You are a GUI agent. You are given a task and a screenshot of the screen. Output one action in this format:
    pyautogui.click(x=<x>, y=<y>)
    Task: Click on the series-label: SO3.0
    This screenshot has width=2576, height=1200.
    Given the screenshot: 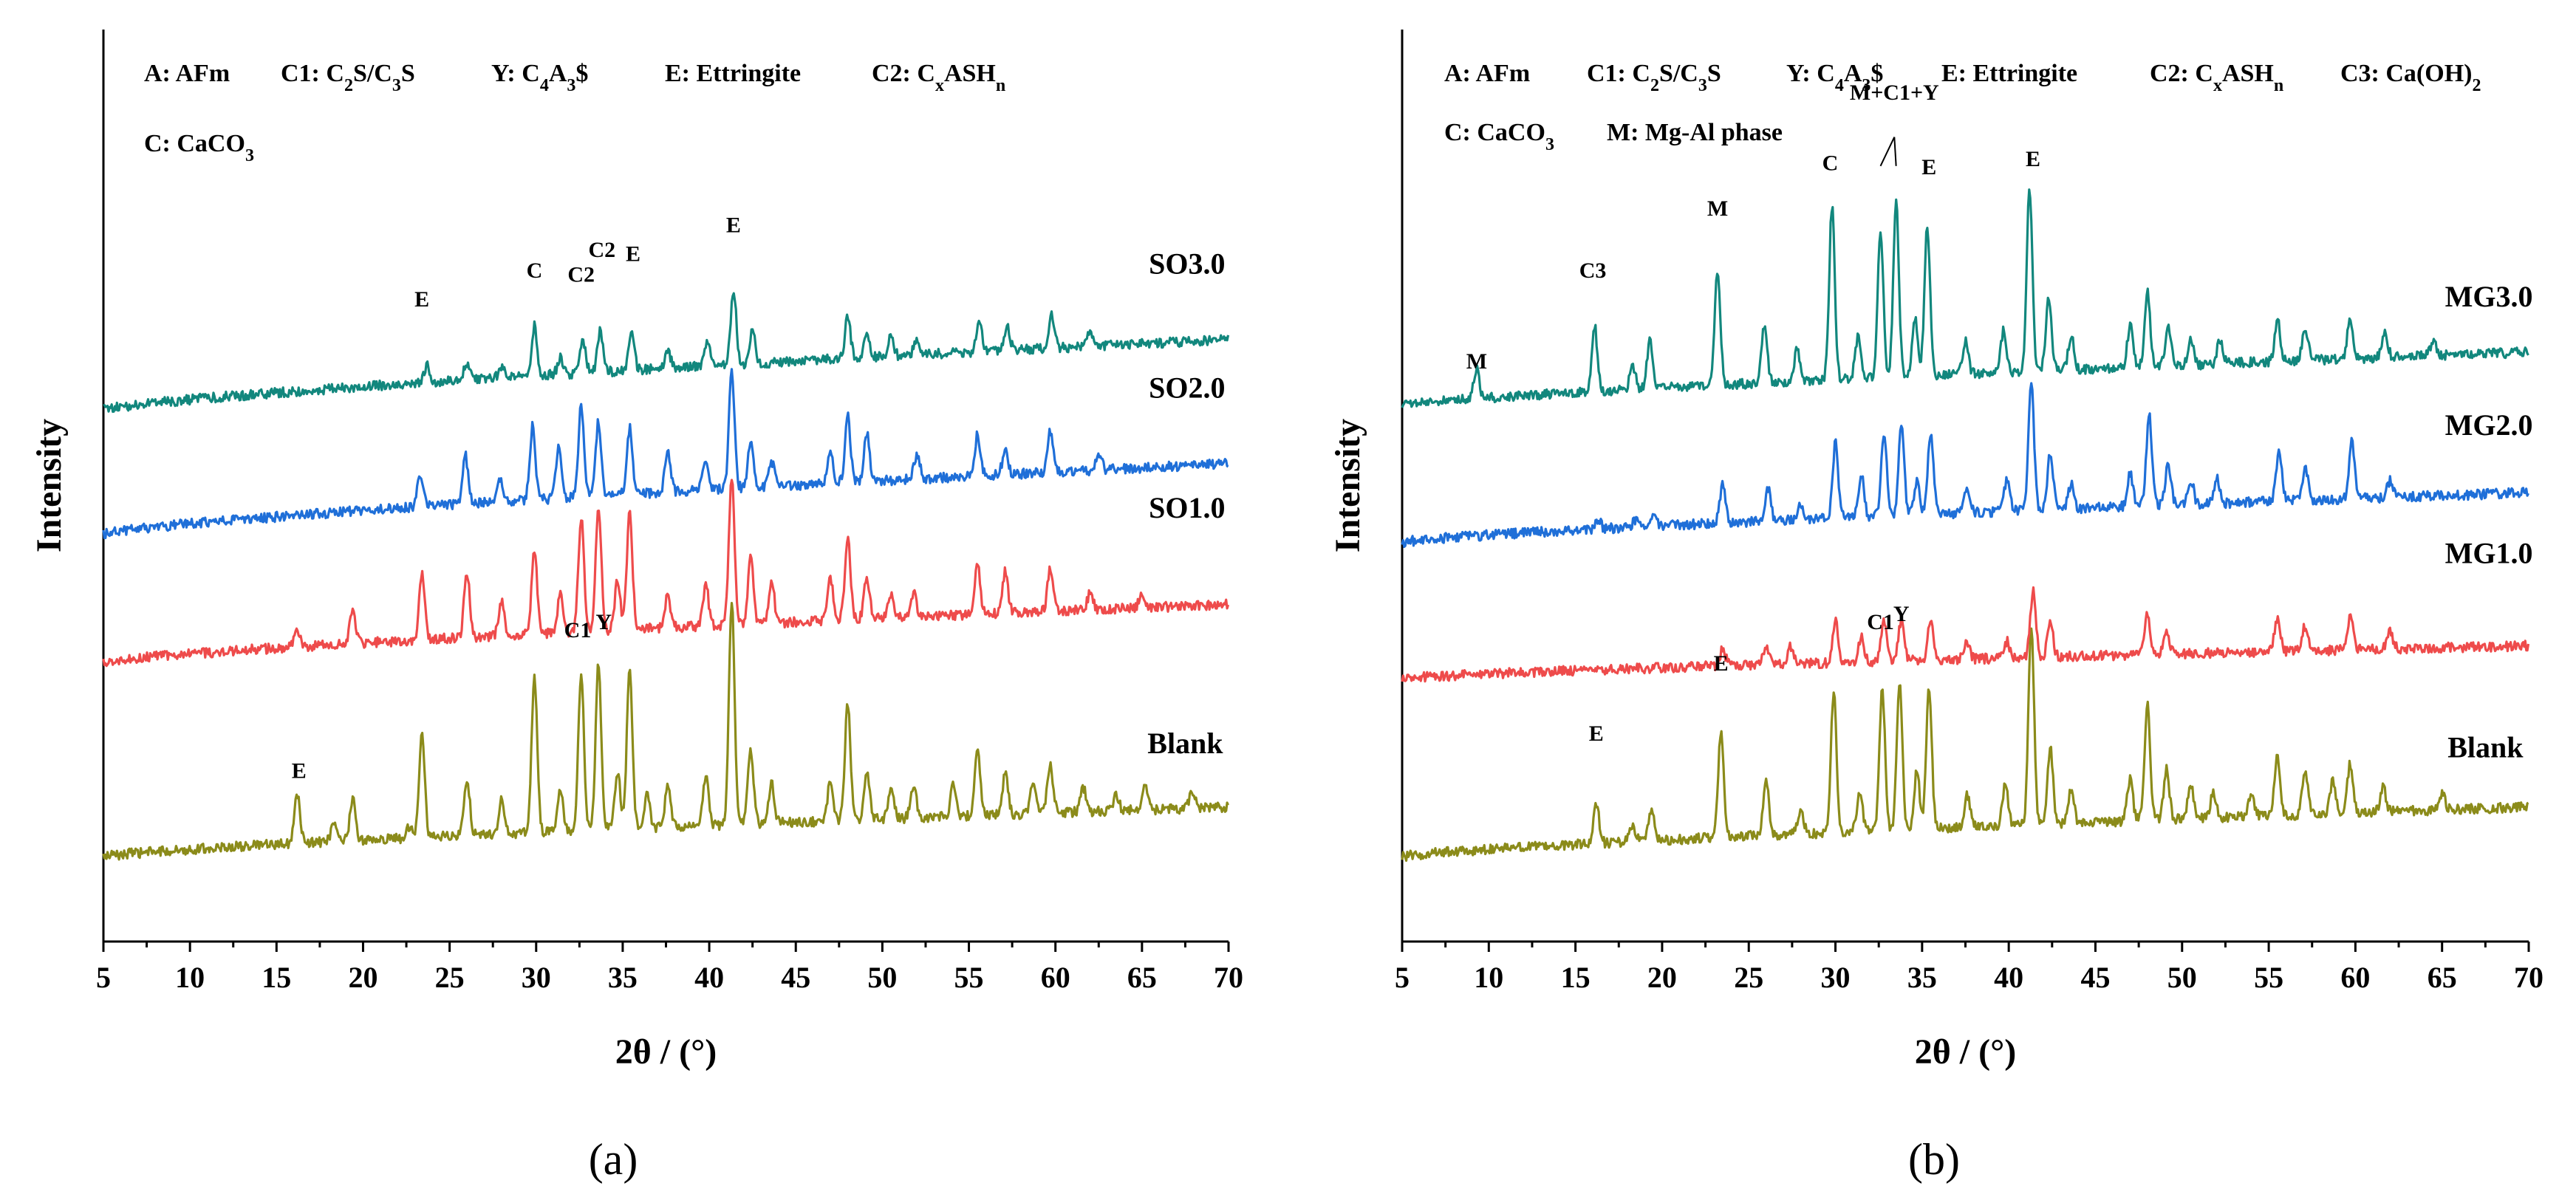 What is the action you would take?
    pyautogui.click(x=1187, y=264)
    